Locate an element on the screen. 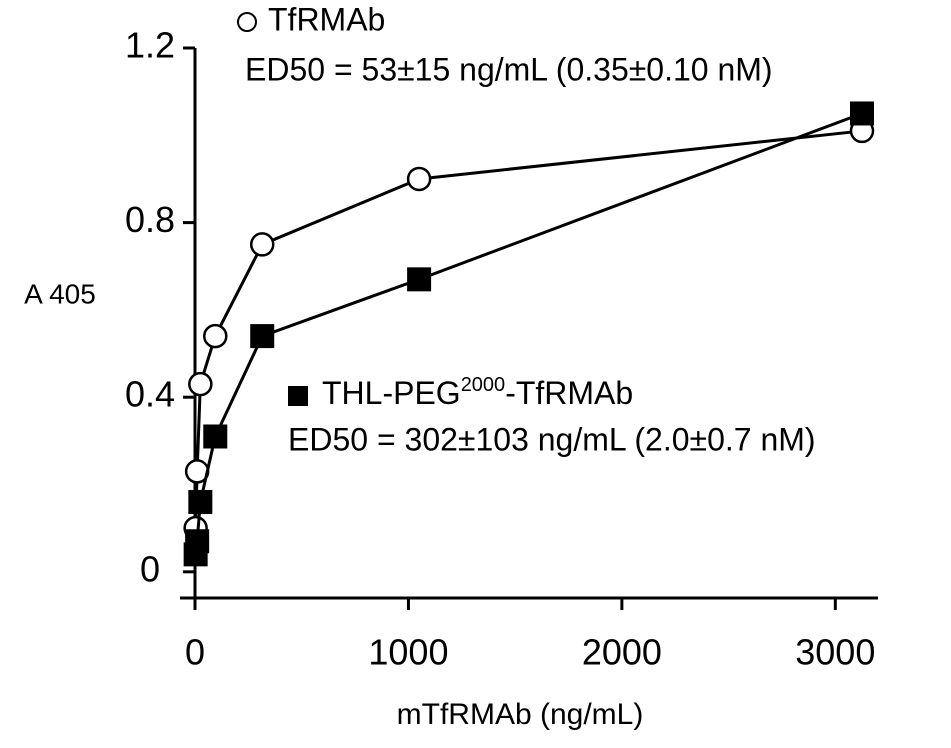  legend-label: TfRMAb is located at coordinates (326, 19).